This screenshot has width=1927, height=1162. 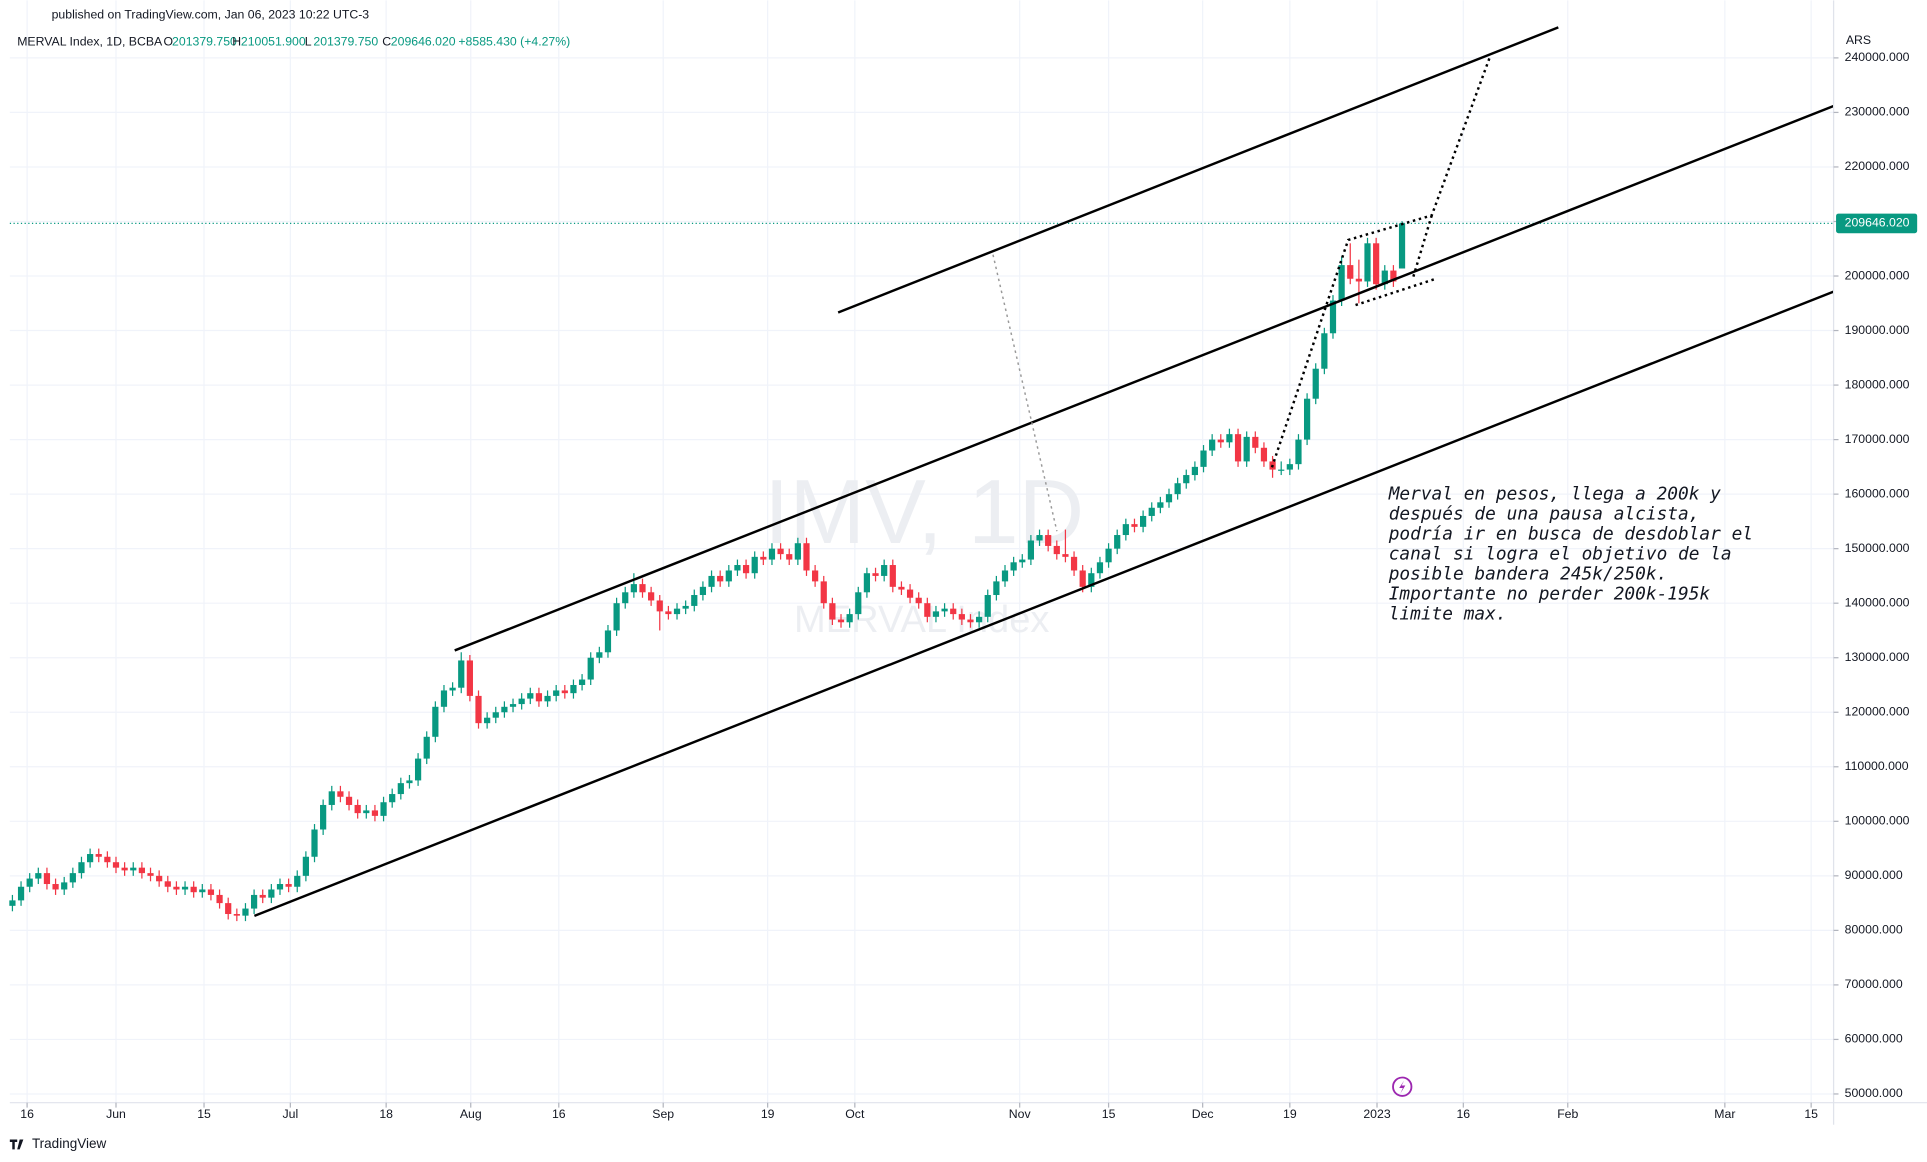 I want to click on x-tick-label: Dec, so click(x=1203, y=1114).